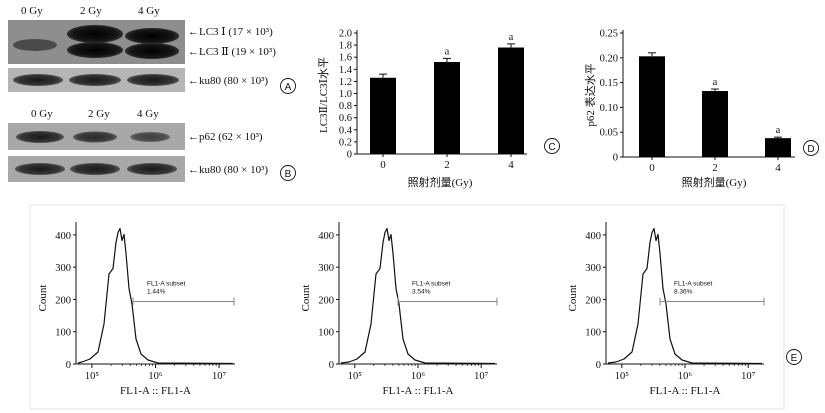 This screenshot has width=825, height=413. I want to click on y-tick-label: 0.10, so click(609, 108).